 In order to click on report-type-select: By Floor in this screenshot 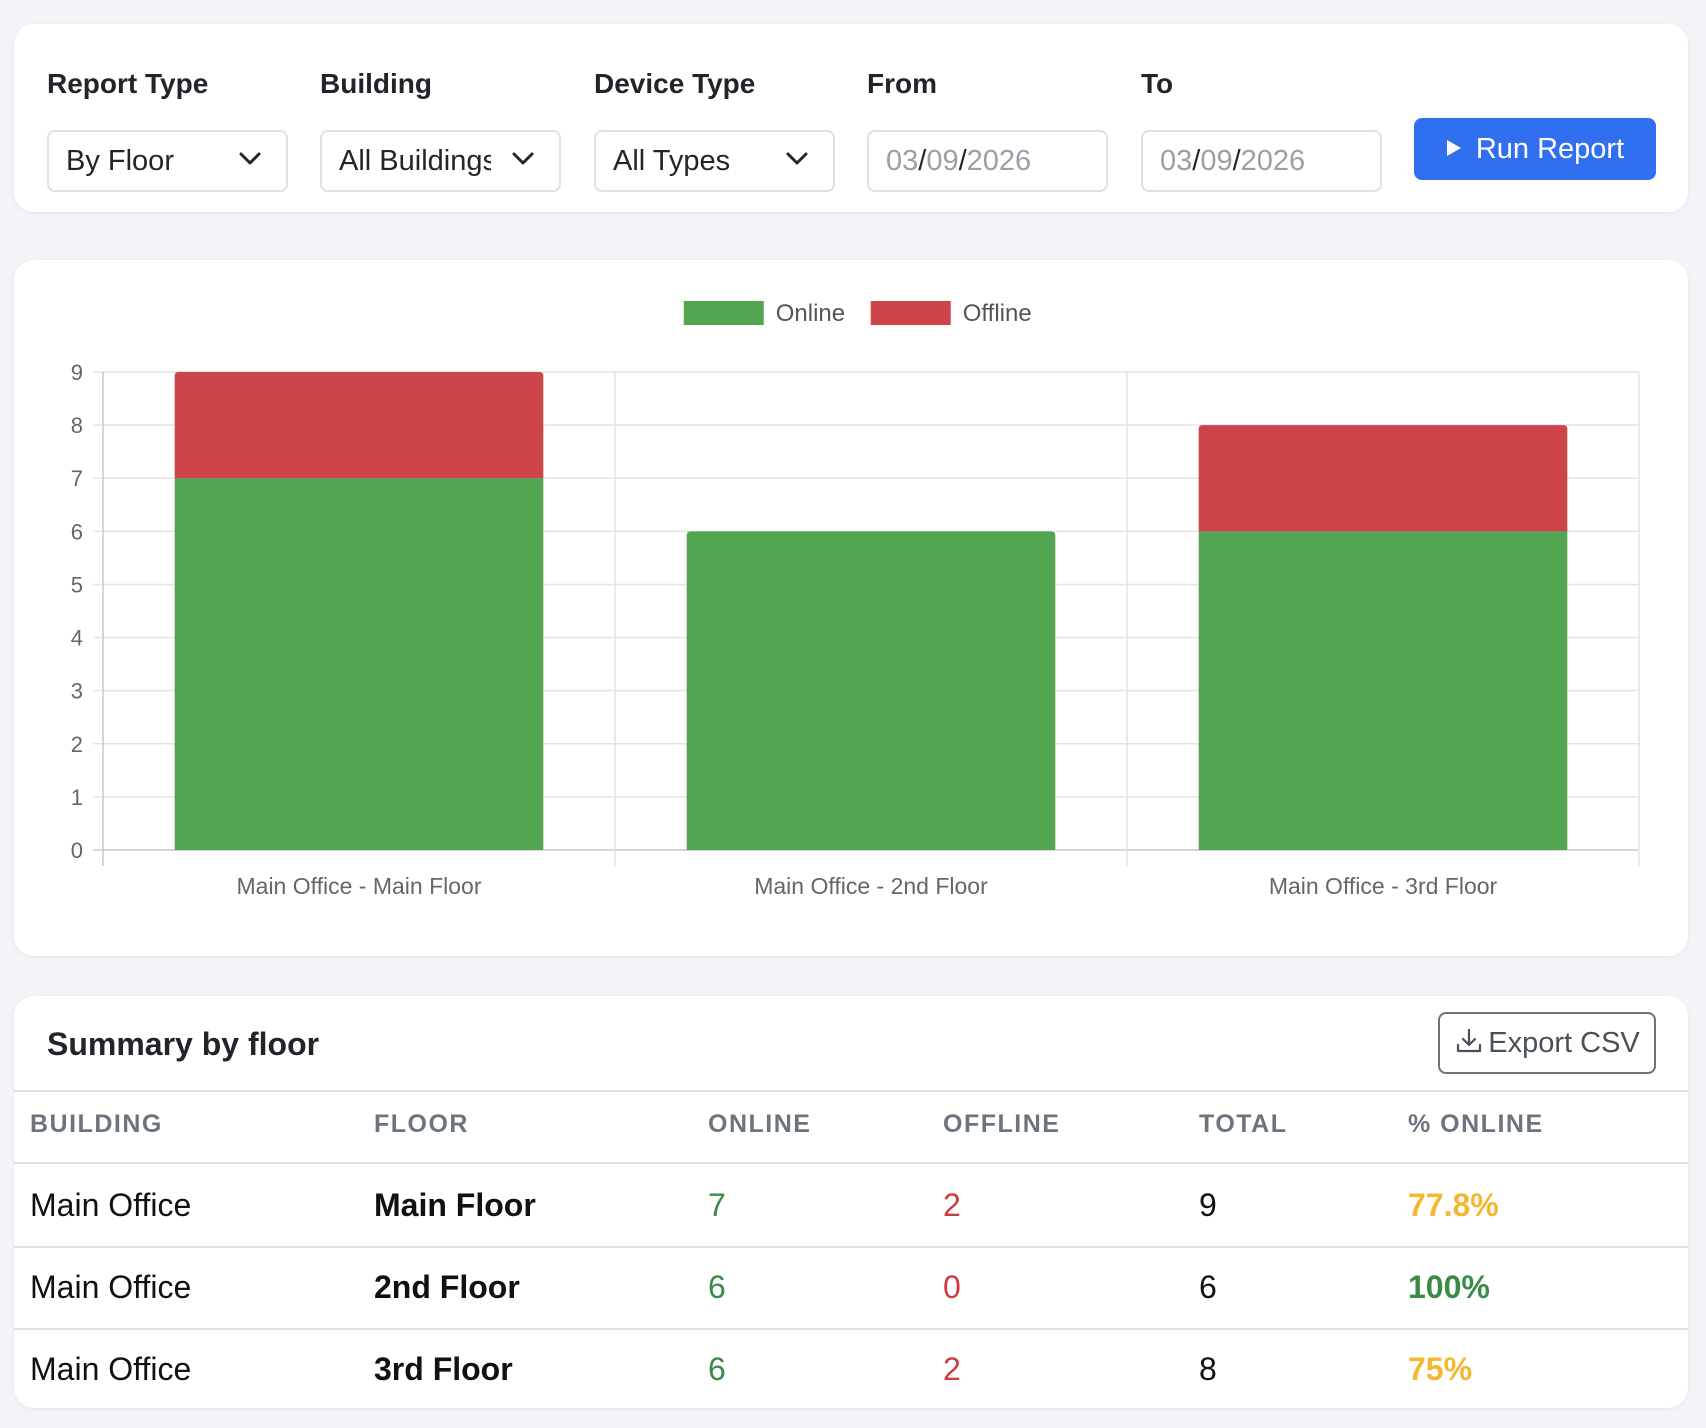, I will do `click(167, 161)`.